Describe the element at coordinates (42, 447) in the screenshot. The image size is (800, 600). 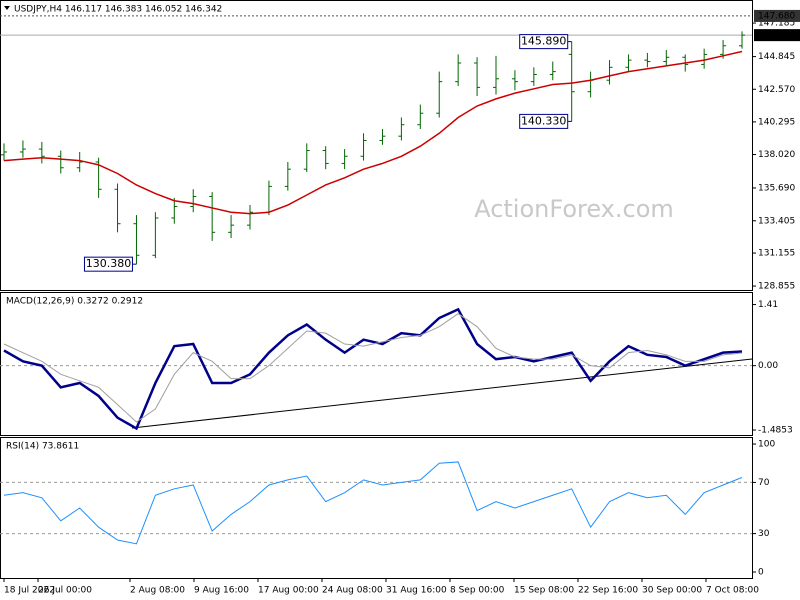
I see `panel-title: RSI(14) 73.8611` at that location.